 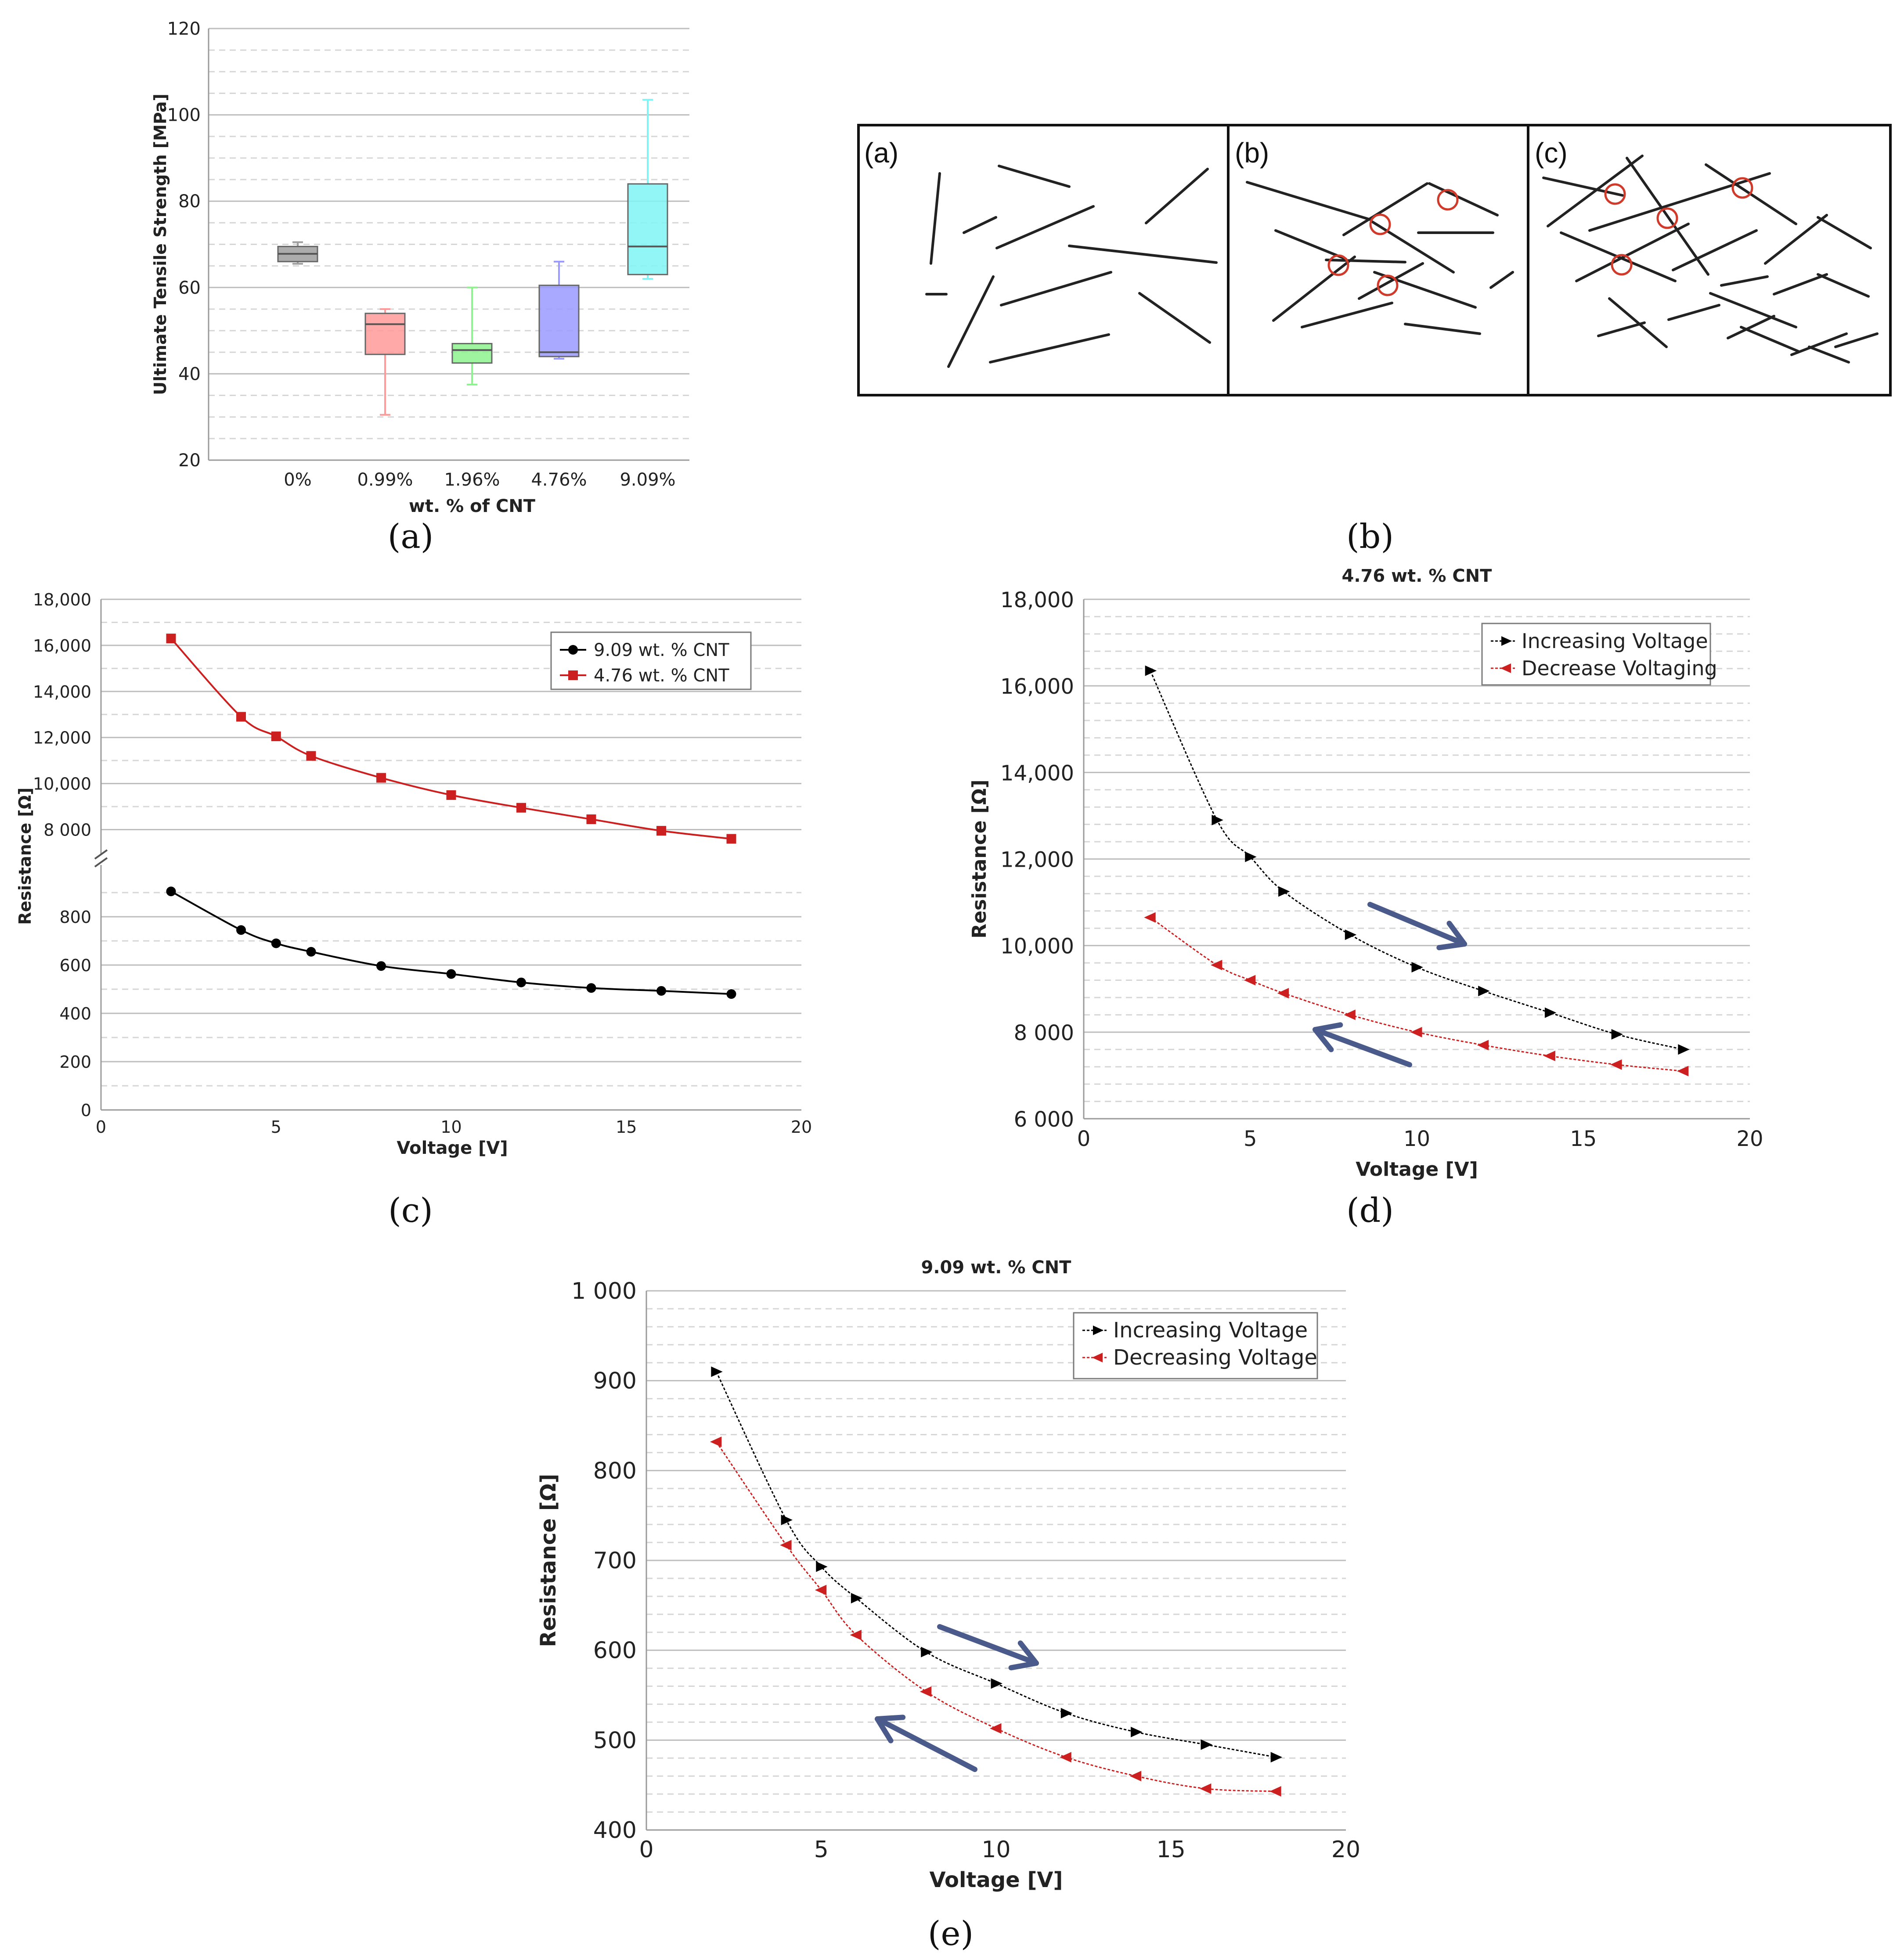 I want to click on y-tick-label: 6 000, so click(x=1044, y=1119).